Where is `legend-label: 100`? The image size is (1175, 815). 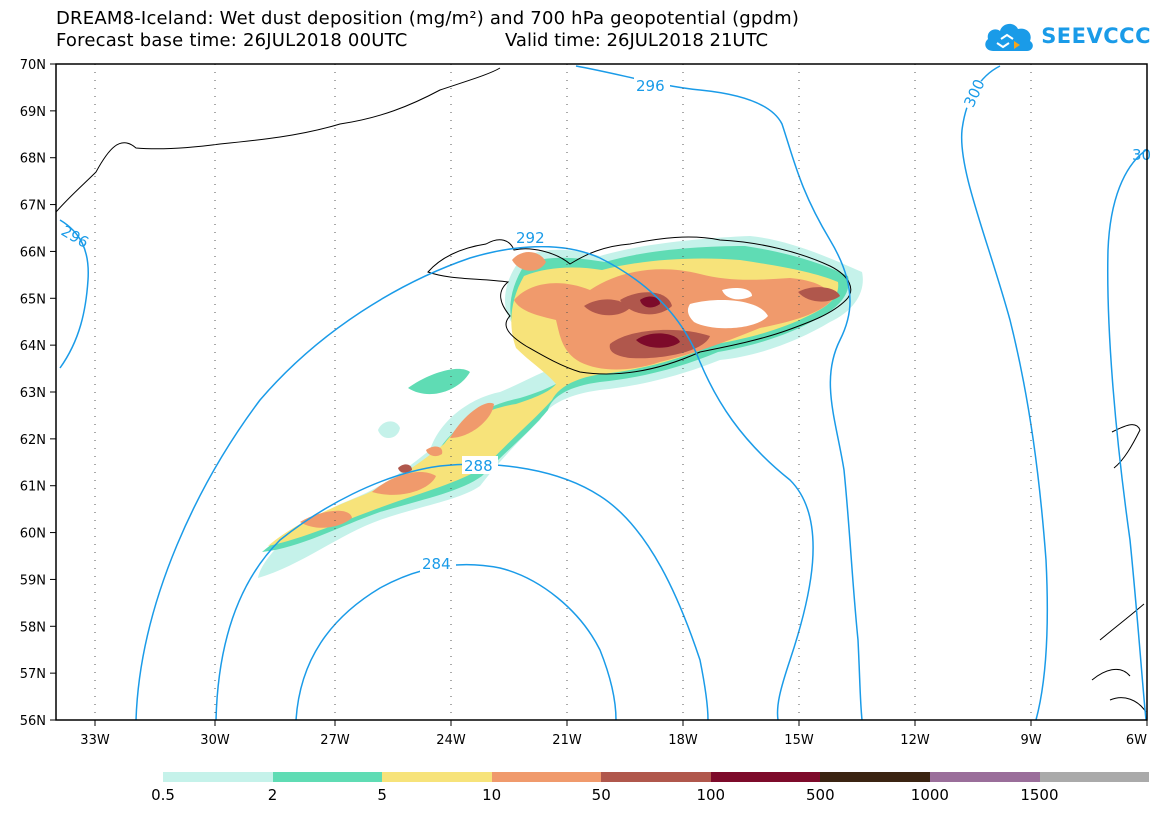
legend-label: 100 is located at coordinates (711, 795).